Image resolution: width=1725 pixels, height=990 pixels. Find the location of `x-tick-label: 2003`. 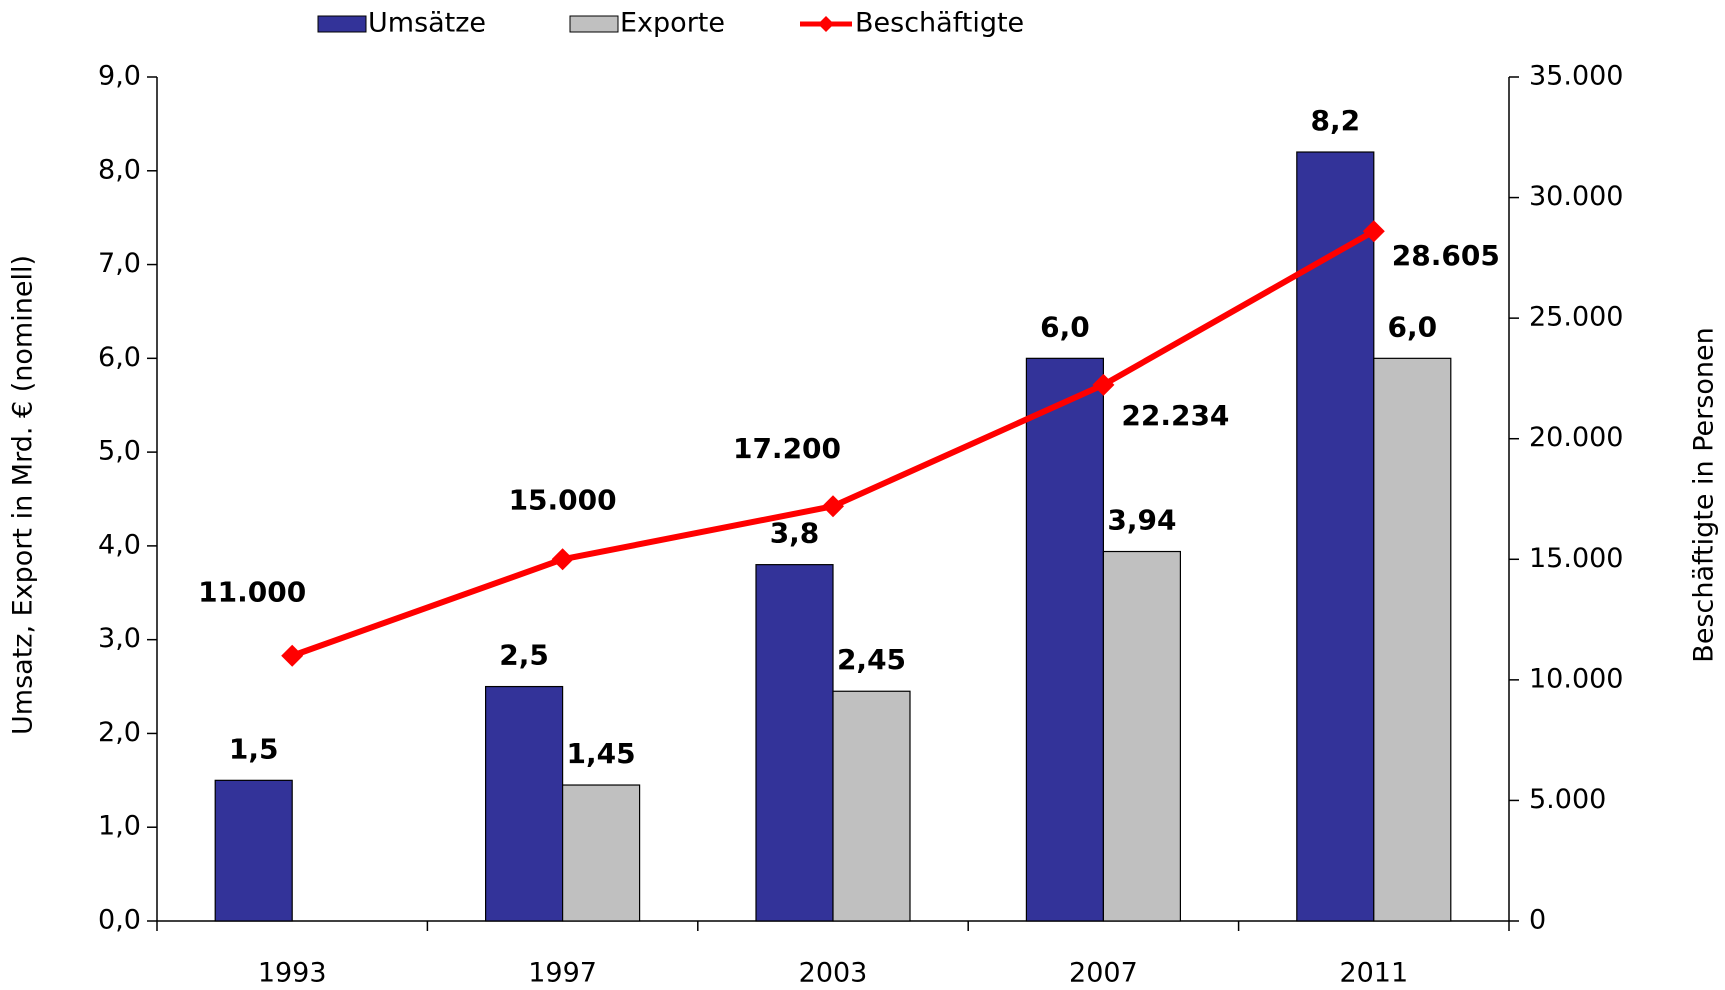

x-tick-label: 2003 is located at coordinates (833, 973).